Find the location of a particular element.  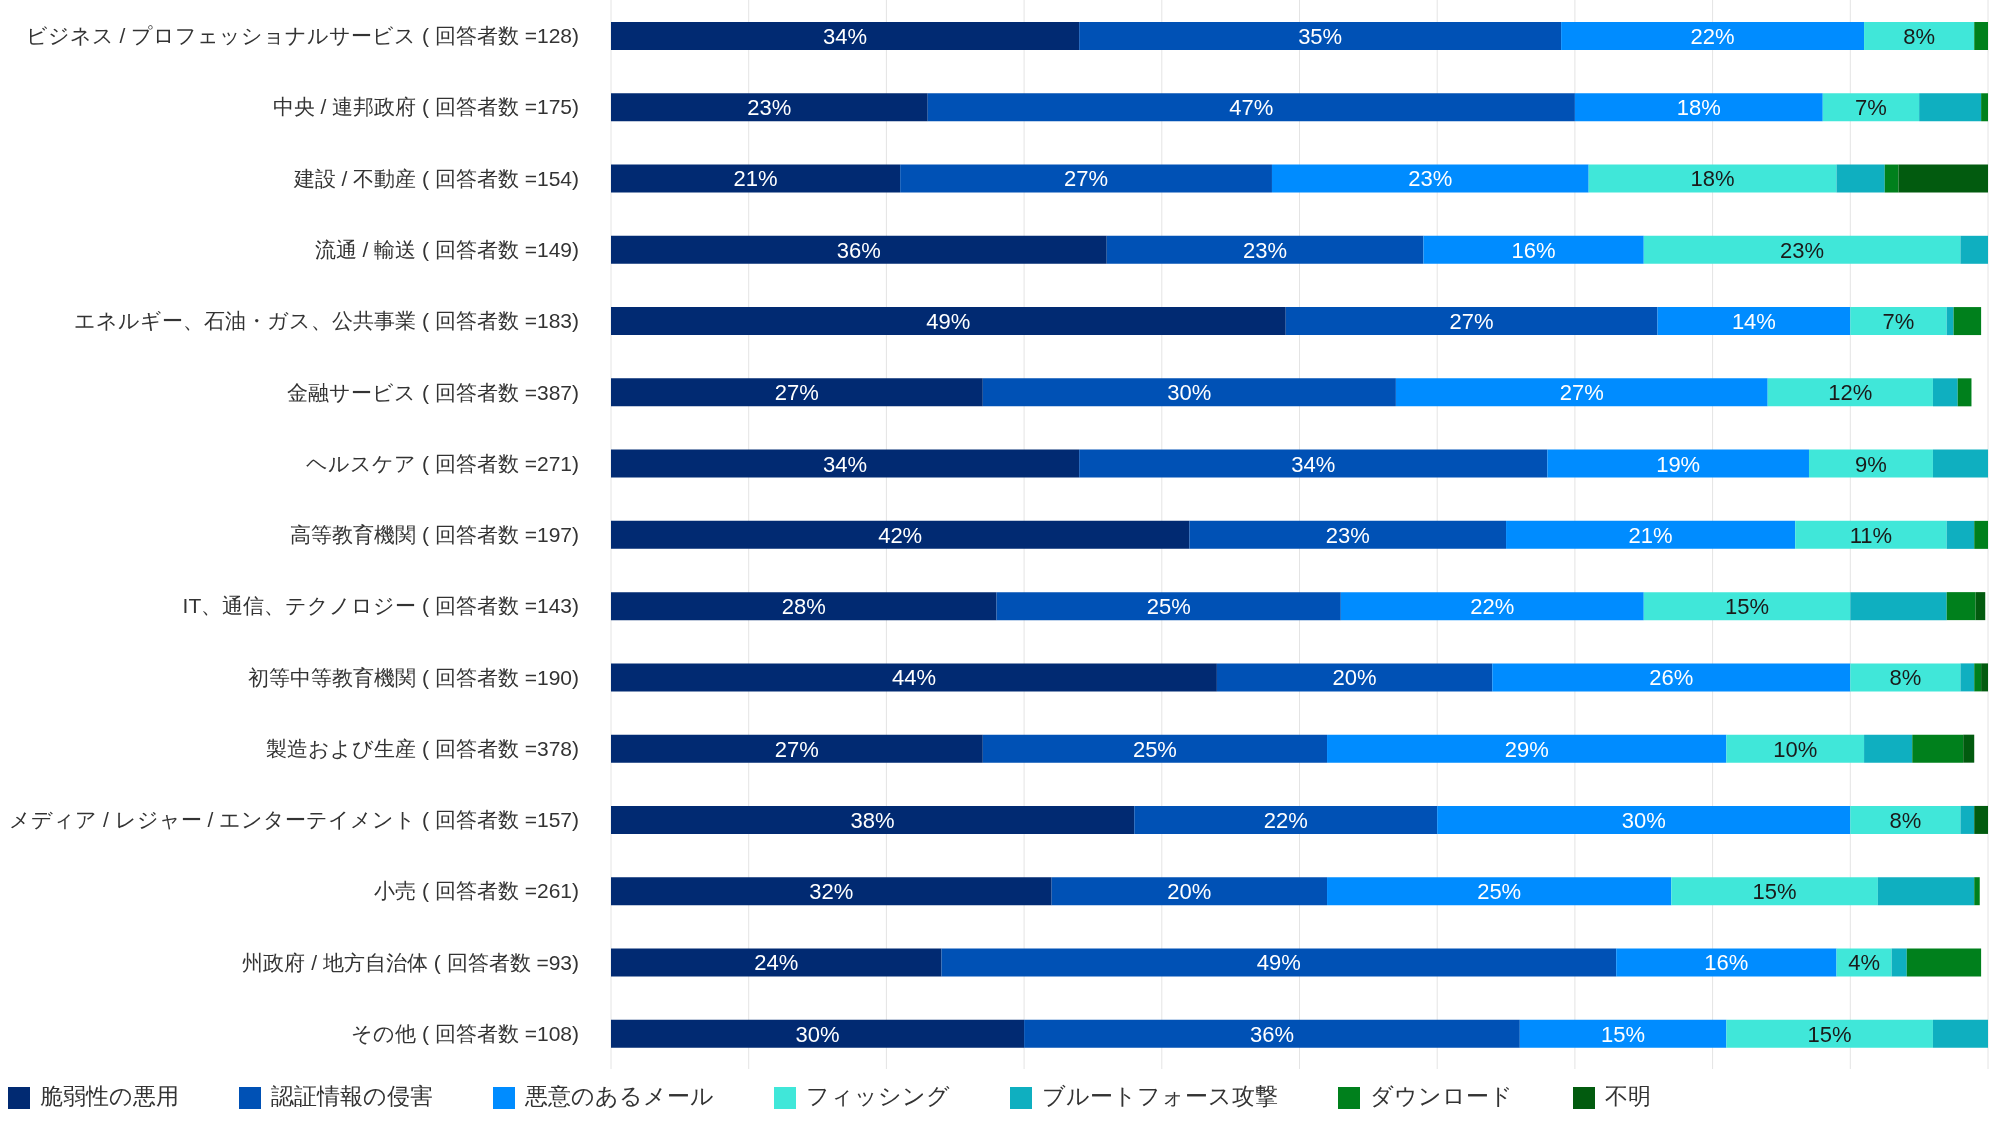

data-label: 4% is located at coordinates (1864, 963).